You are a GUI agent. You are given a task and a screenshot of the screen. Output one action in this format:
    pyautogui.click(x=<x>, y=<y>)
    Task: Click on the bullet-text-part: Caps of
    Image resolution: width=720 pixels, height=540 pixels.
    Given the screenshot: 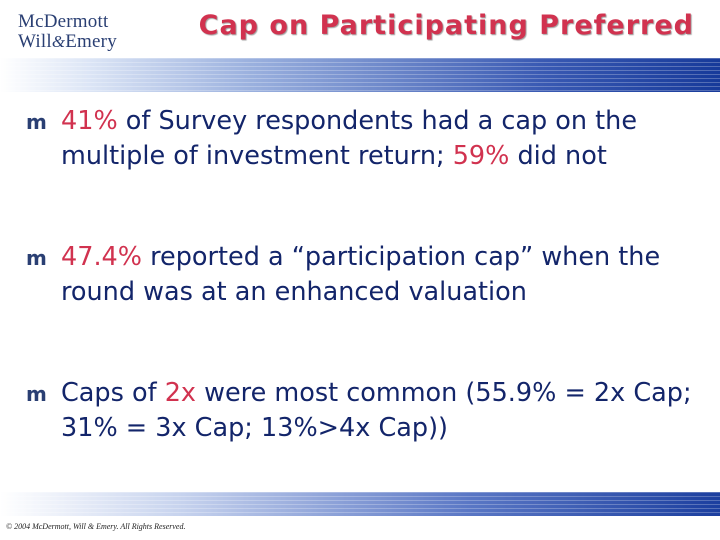 What is the action you would take?
    pyautogui.click(x=113, y=393)
    